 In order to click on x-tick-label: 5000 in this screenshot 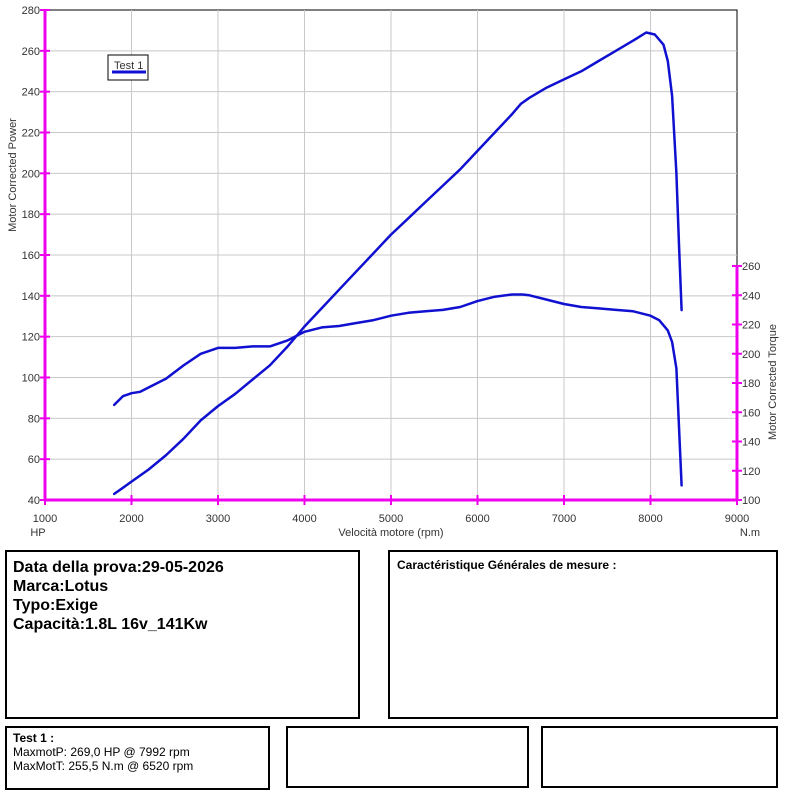, I will do `click(391, 519)`.